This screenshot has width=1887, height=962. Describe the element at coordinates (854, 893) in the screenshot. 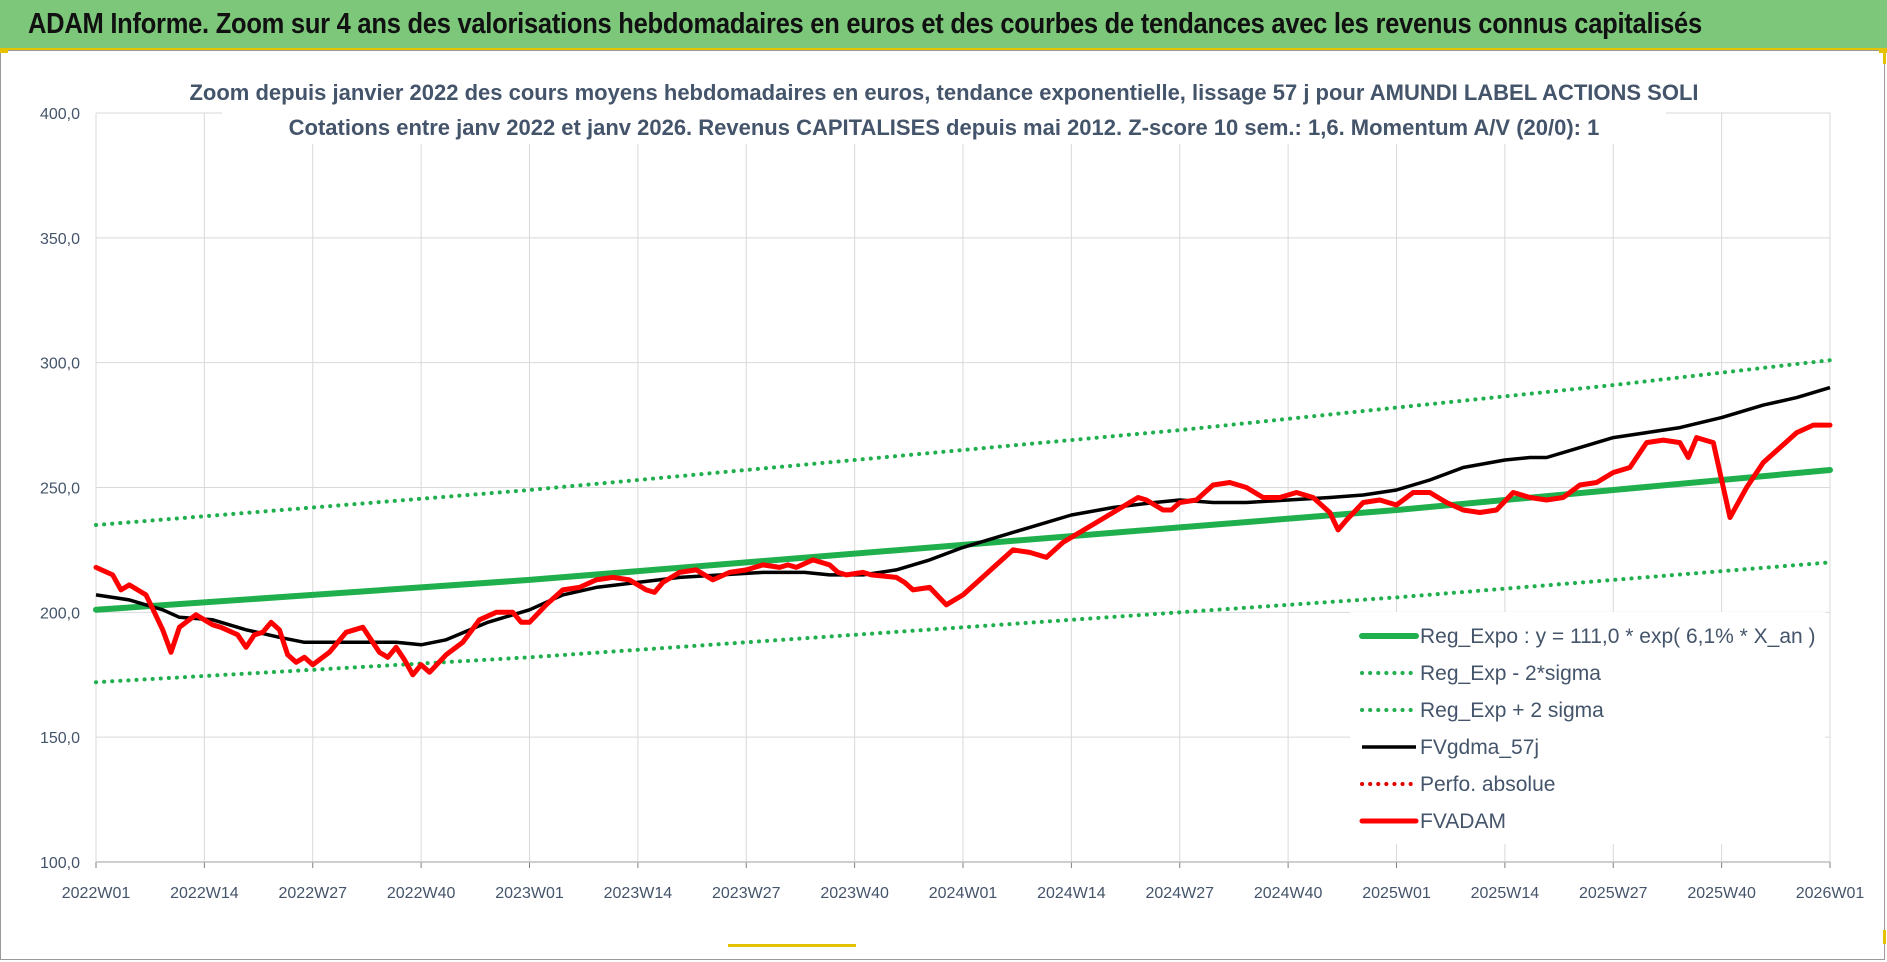

I see `x-tick-label: 2023W40` at that location.